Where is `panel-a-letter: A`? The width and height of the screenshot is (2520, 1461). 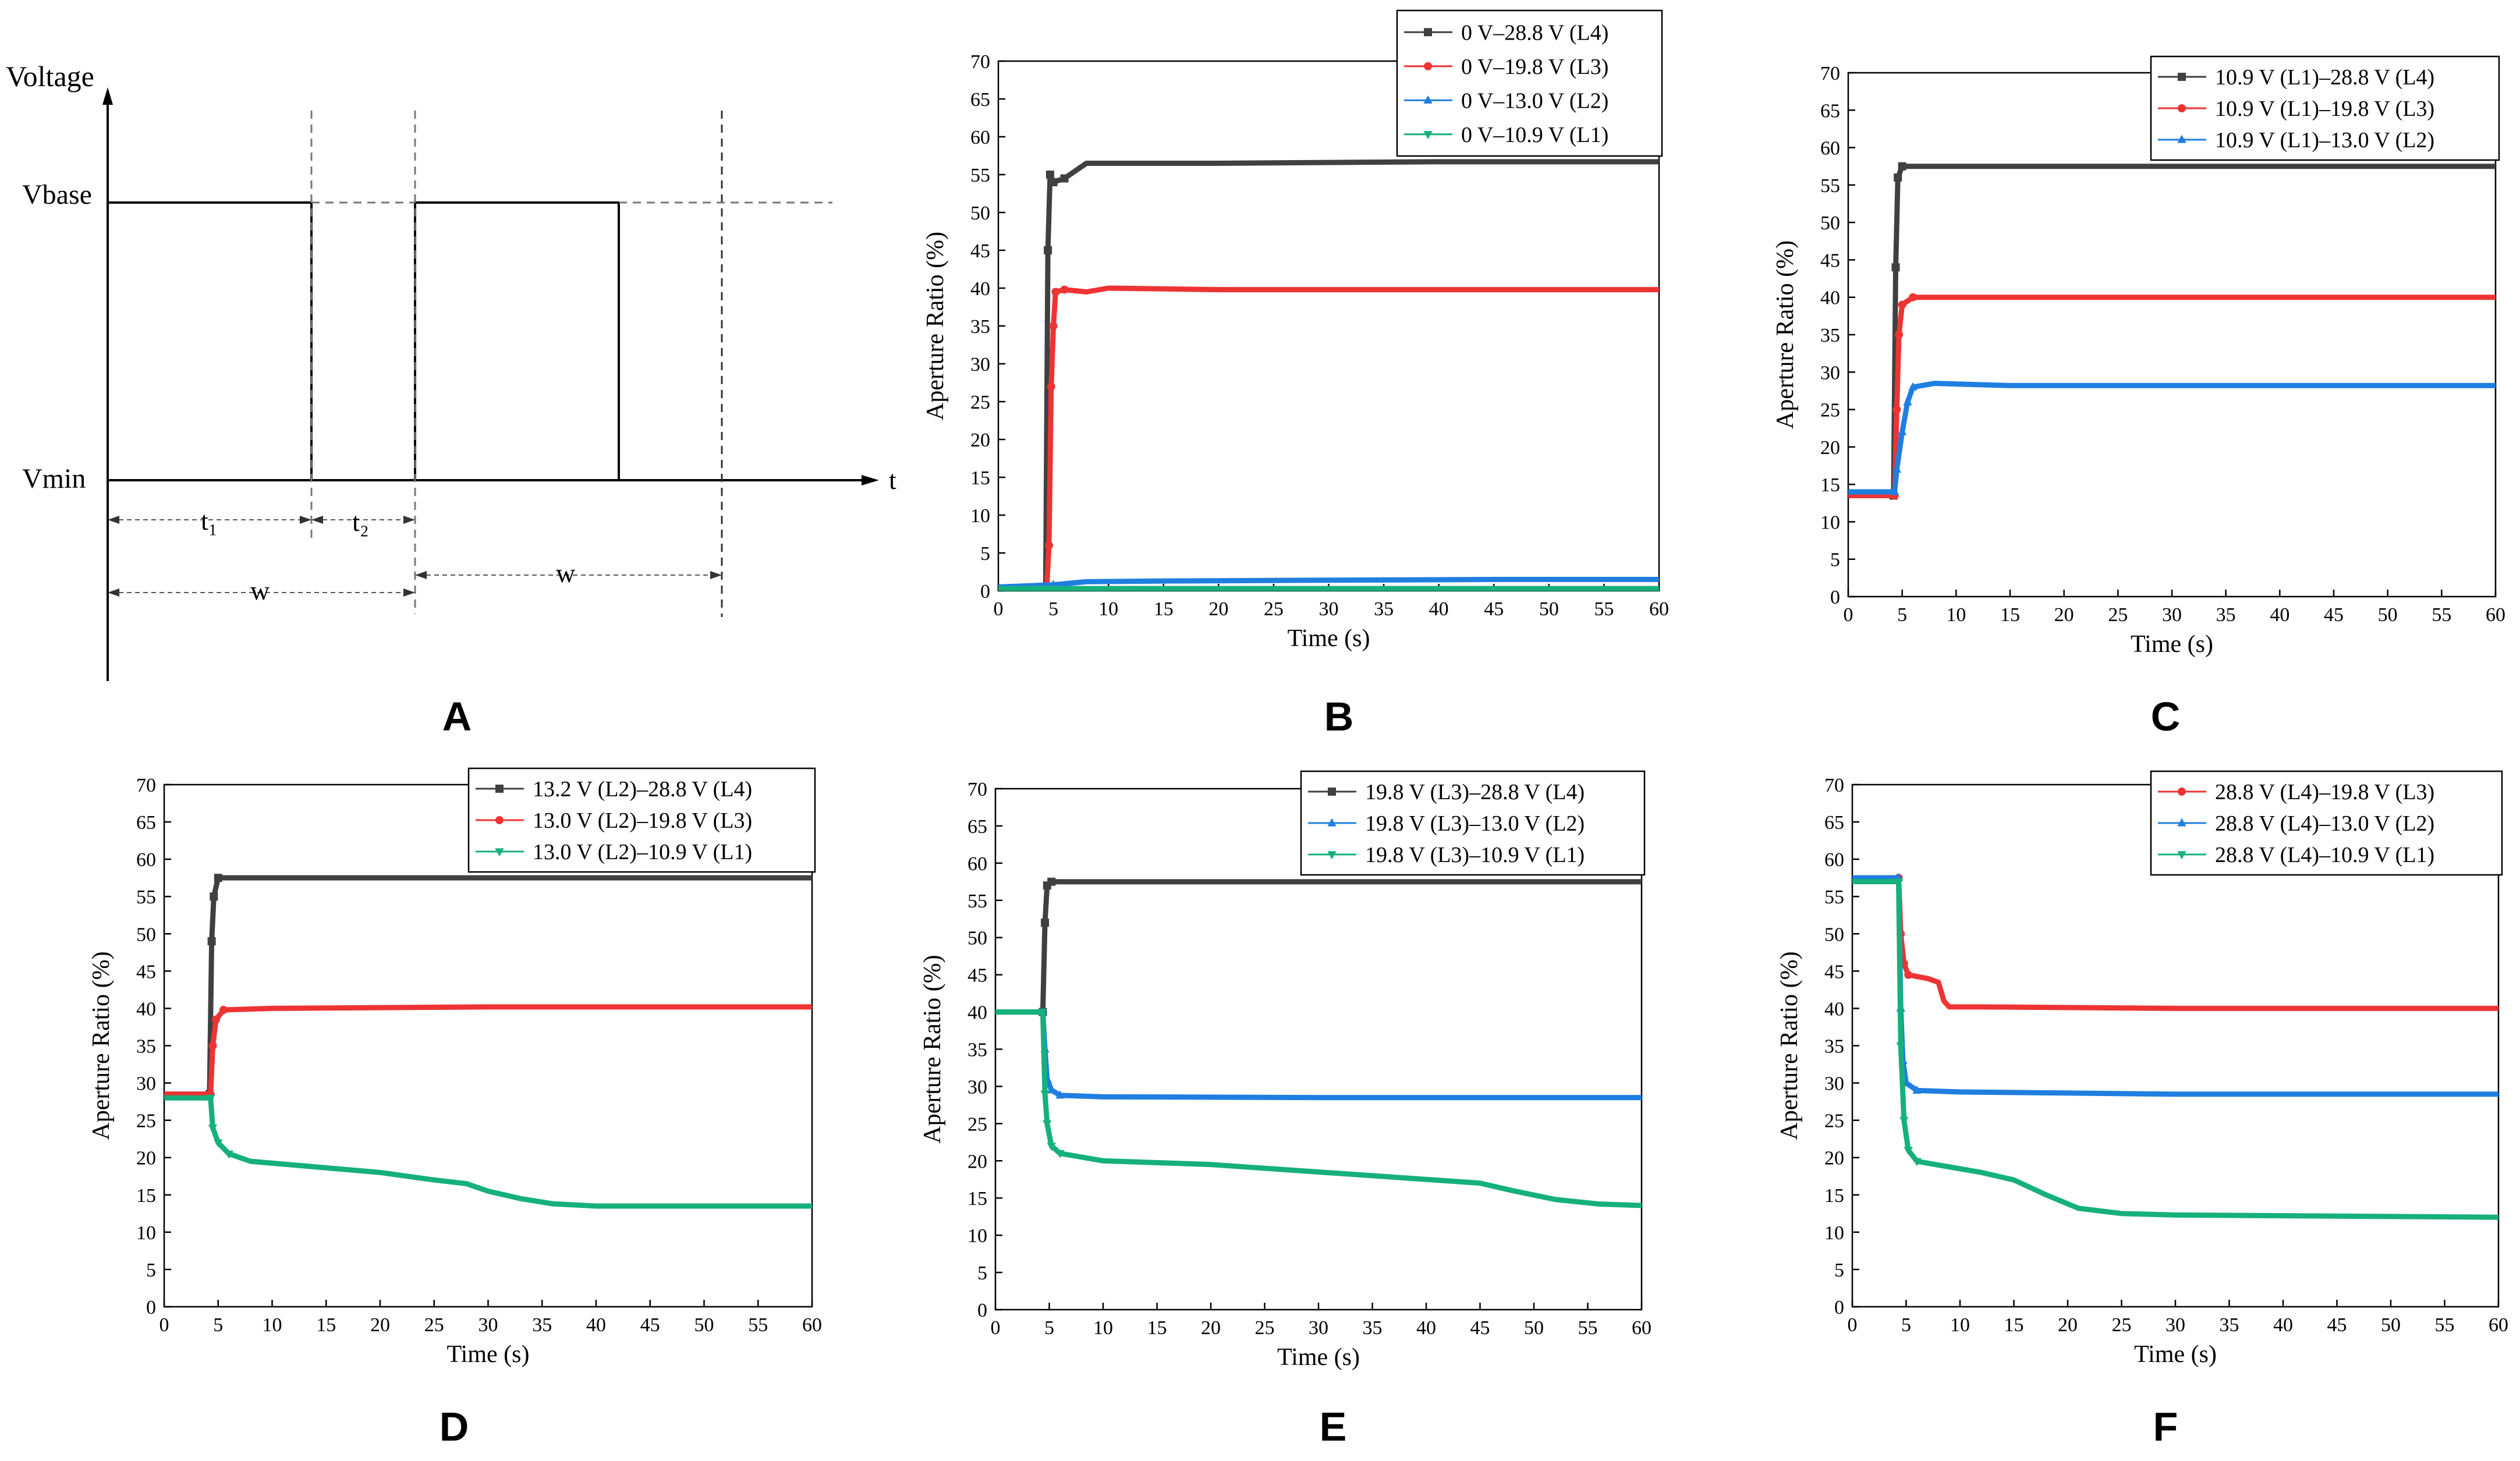
panel-a-letter: A is located at coordinates (457, 716).